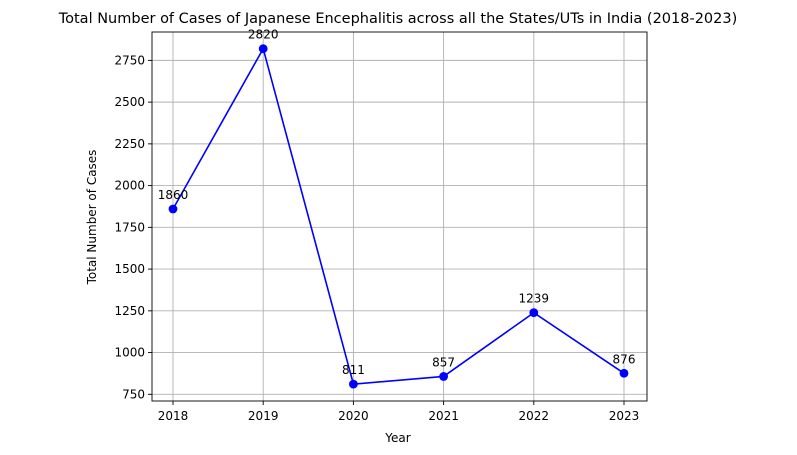 Image resolution: width=797 pixels, height=455 pixels. Describe the element at coordinates (397, 438) in the screenshot. I see `x-axis-label: Year` at that location.